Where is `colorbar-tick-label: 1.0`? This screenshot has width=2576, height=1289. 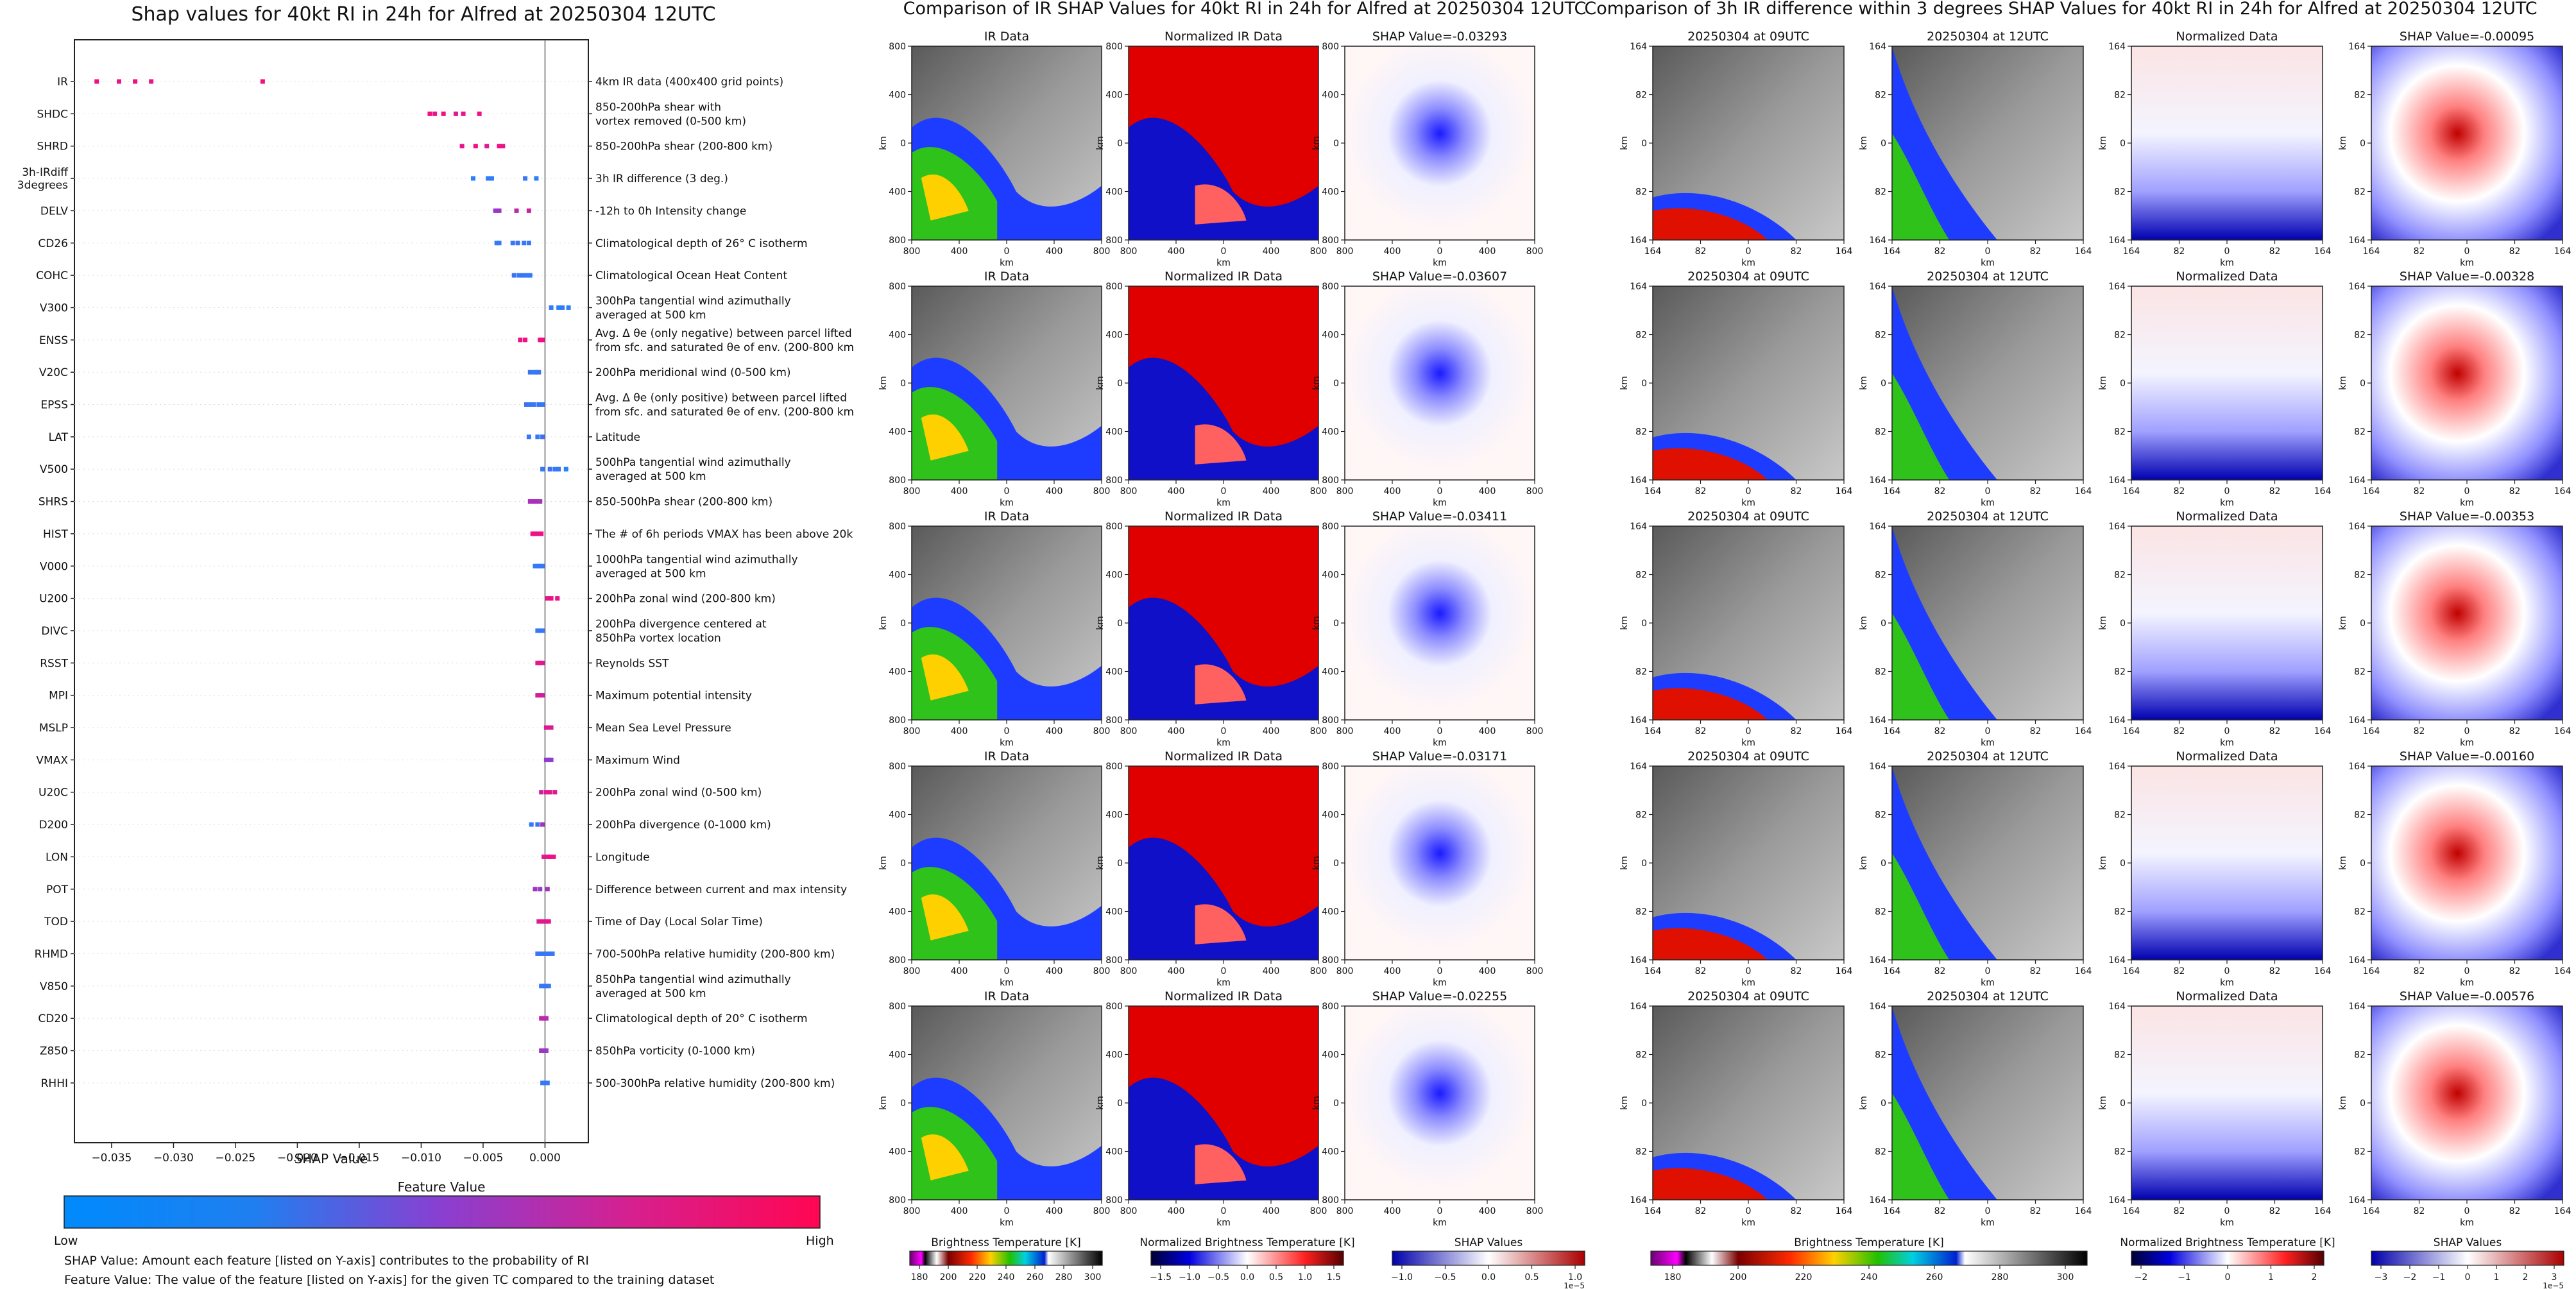 colorbar-tick-label: 1.0 is located at coordinates (1305, 1277).